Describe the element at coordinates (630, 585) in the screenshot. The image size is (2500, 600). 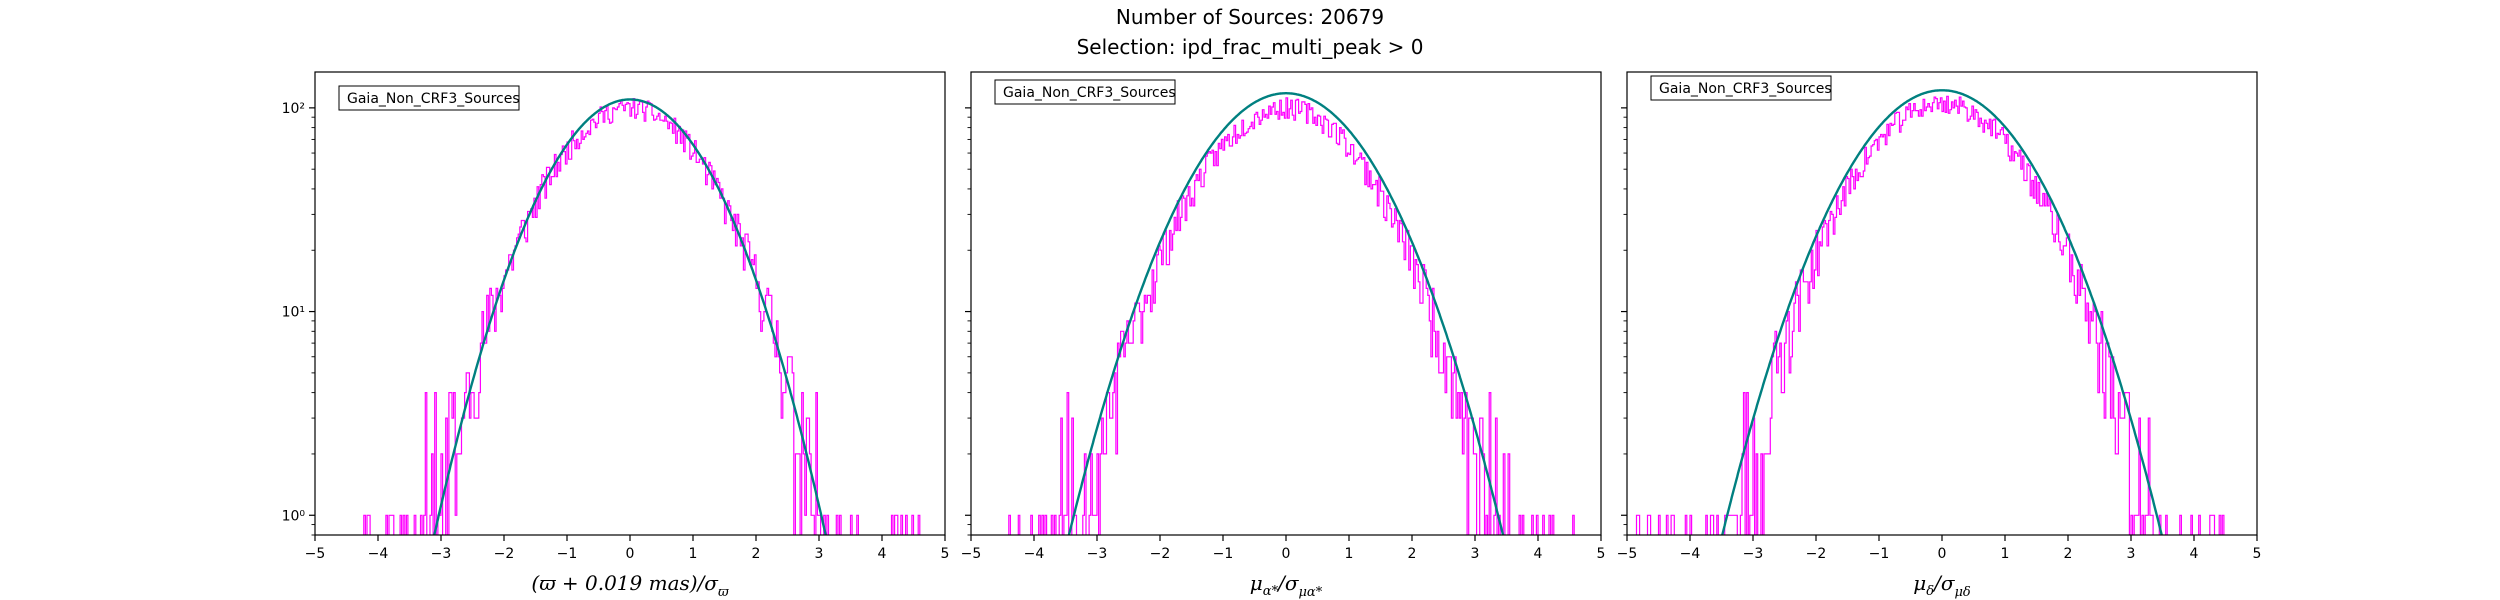
I see `x-axis-label: (ϖ + 0.019 mas)/σϖ` at that location.